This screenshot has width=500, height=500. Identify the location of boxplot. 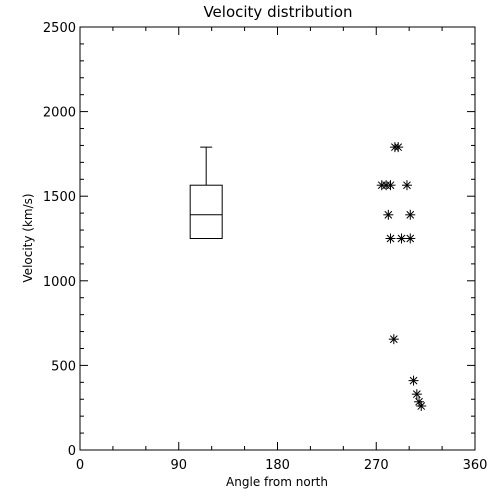
(206, 192).